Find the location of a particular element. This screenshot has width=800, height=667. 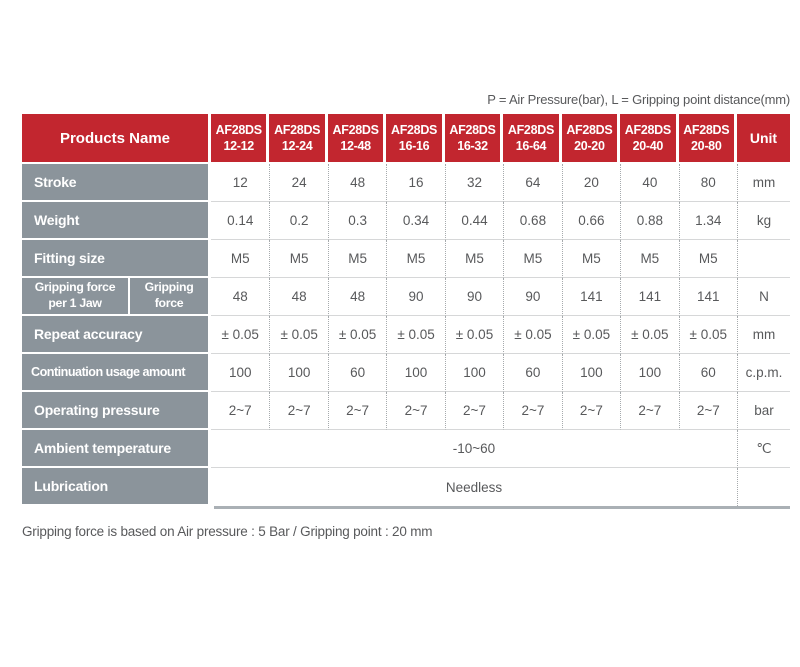

data-cell: 40 is located at coordinates (649, 183).